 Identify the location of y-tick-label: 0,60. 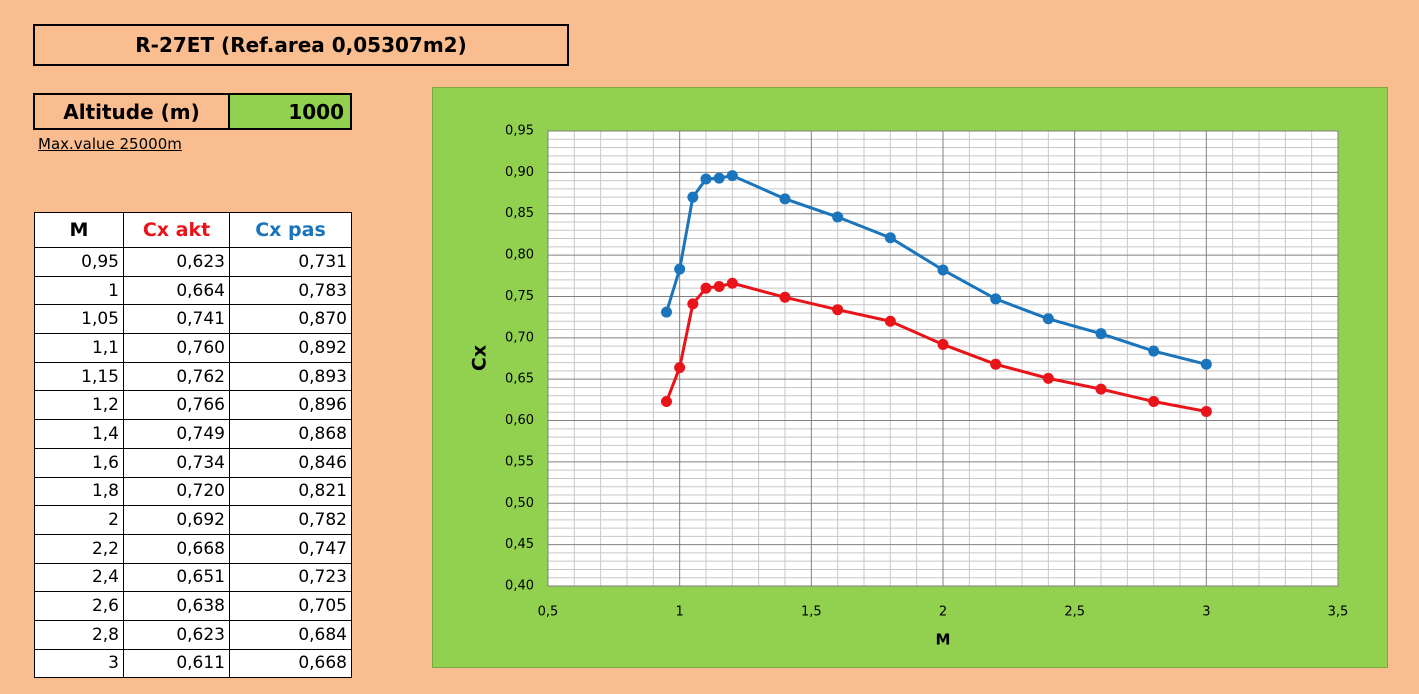
(519, 420).